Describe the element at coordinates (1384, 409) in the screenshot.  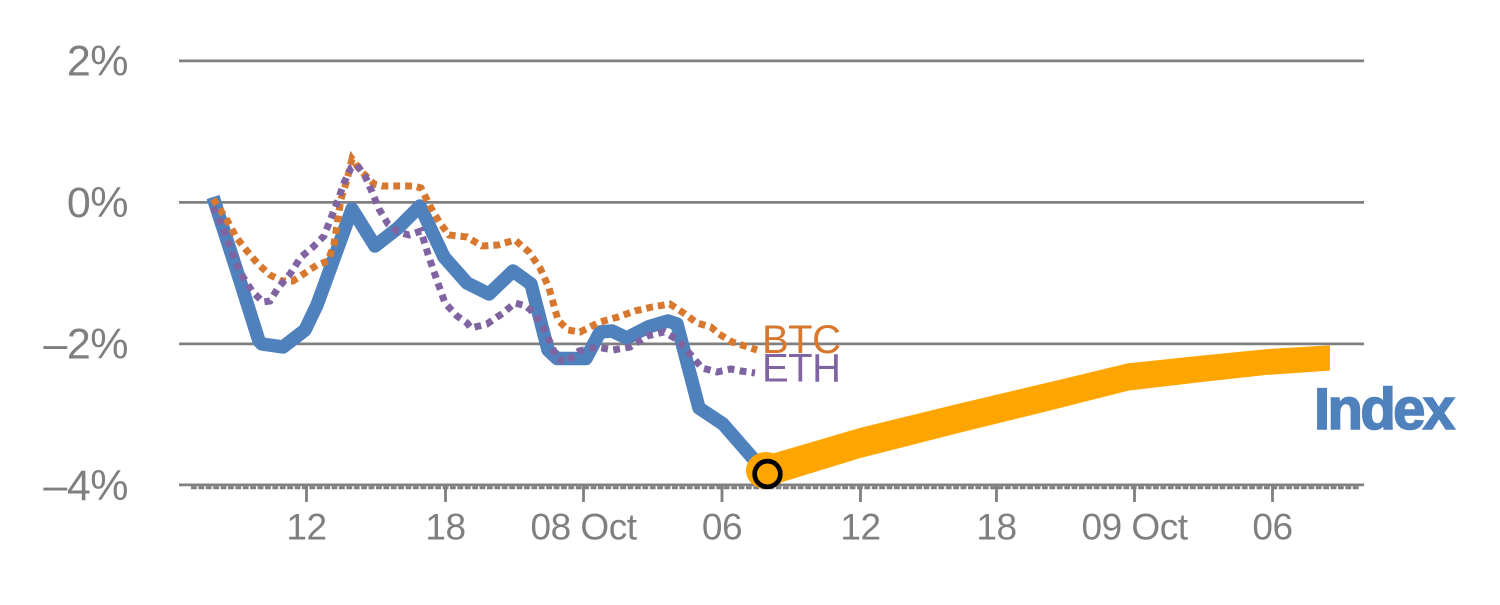
I see `svg-text: Index` at that location.